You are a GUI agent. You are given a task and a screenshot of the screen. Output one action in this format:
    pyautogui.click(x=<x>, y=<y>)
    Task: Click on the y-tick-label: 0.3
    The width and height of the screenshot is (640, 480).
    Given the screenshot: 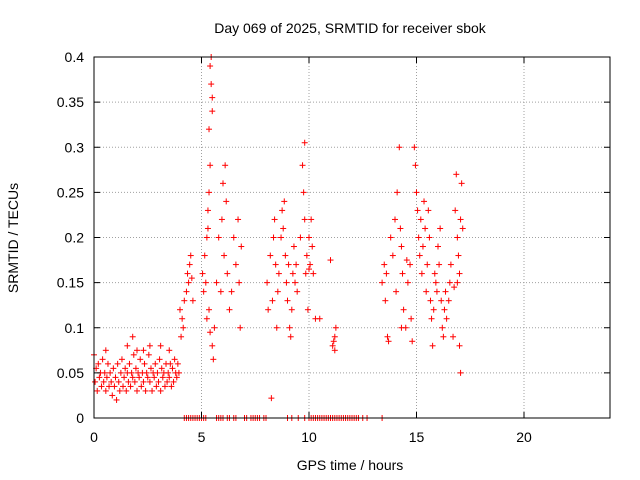 What is the action you would take?
    pyautogui.click(x=75, y=147)
    